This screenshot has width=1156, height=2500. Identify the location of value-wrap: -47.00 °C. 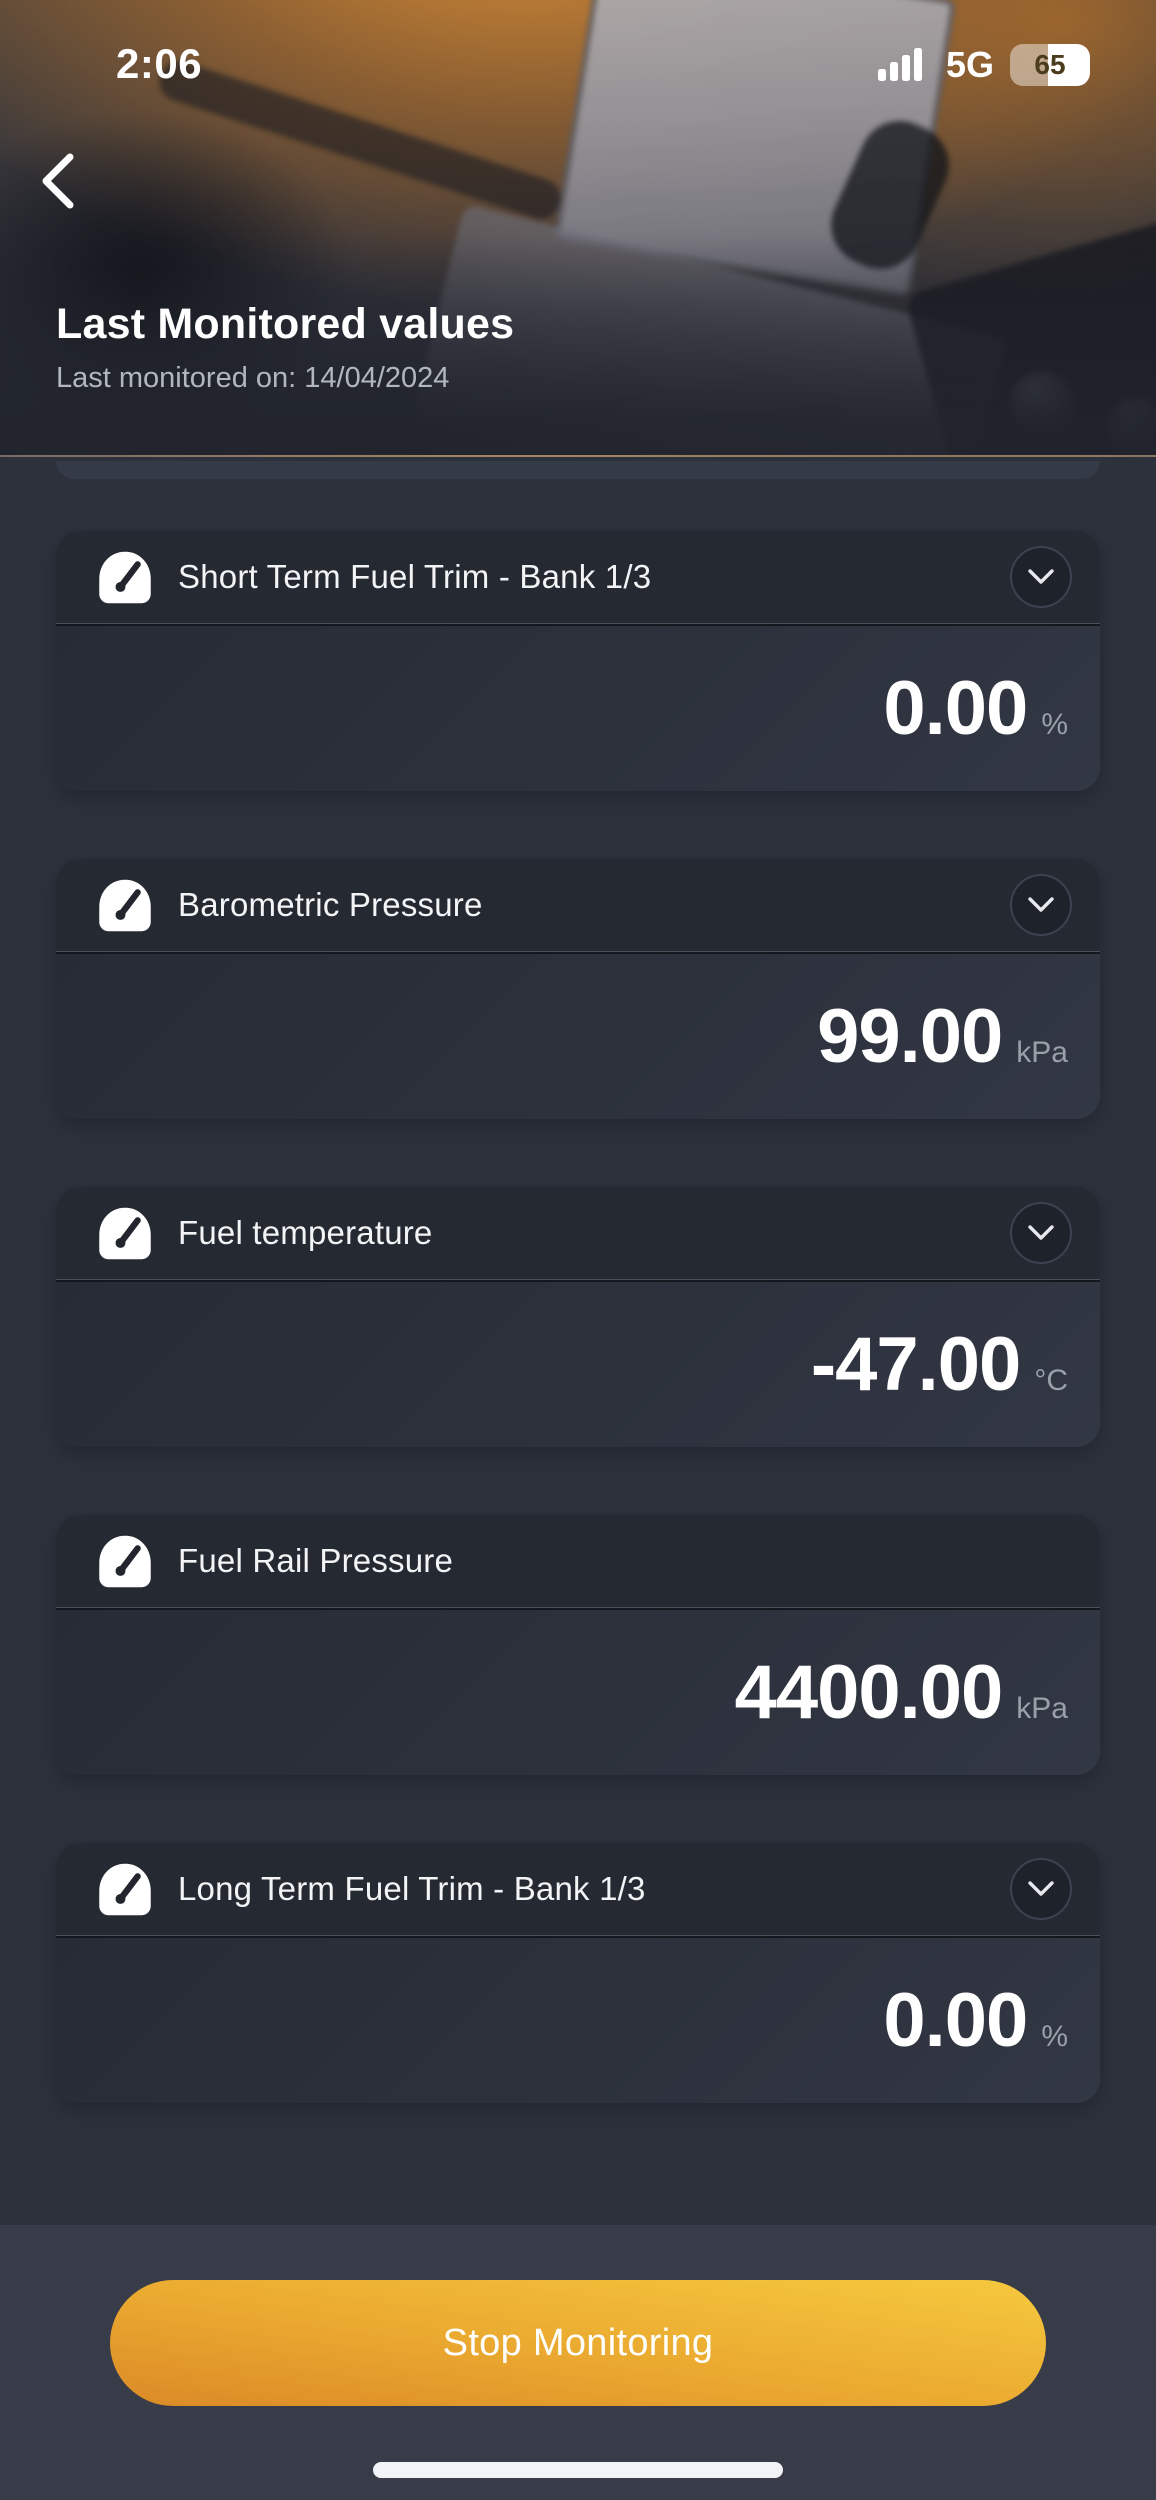
(939, 1364).